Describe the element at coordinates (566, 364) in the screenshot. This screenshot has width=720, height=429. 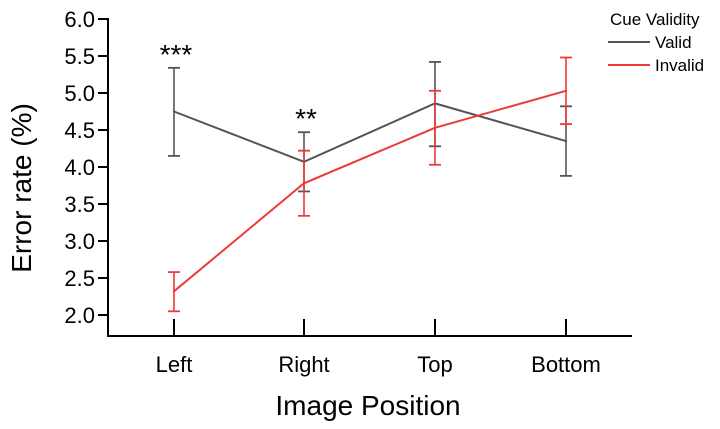
I see `x-tick-label: Bottom` at that location.